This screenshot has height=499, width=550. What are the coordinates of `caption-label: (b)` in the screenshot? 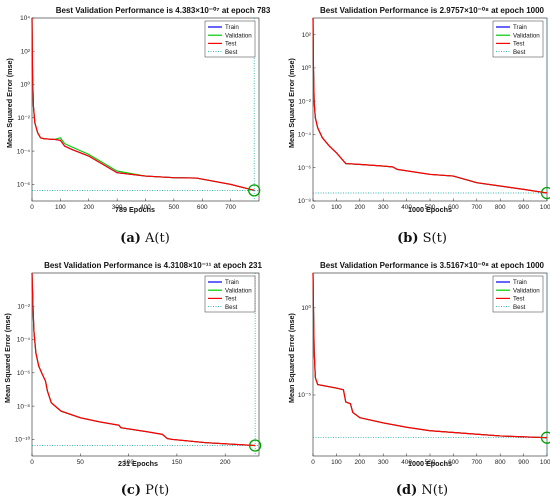 It's located at (407, 238).